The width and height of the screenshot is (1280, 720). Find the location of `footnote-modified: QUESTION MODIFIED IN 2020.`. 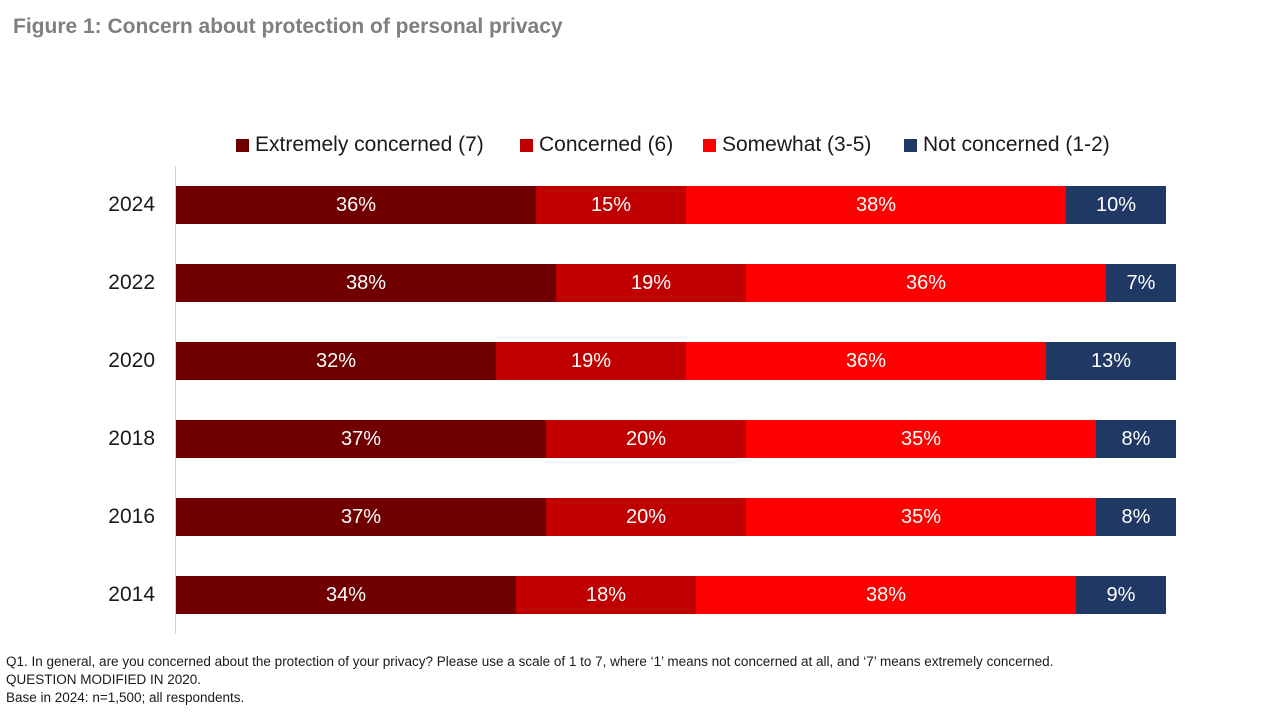

footnote-modified: QUESTION MODIFIED IN 2020. is located at coordinates (104, 679).